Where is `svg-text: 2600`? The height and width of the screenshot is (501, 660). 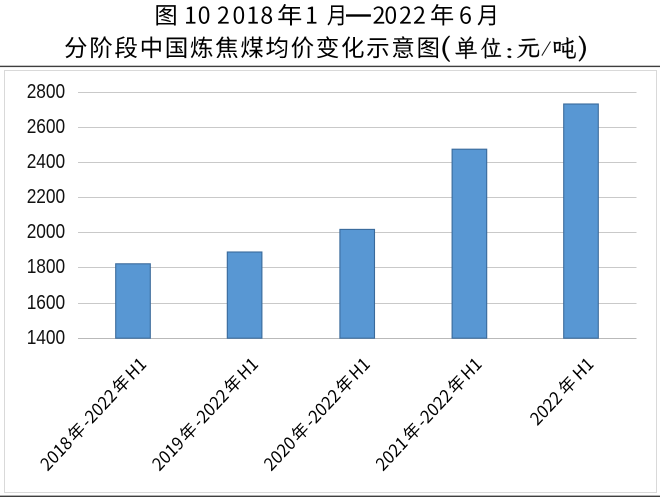
svg-text: 2600 is located at coordinates (46, 127).